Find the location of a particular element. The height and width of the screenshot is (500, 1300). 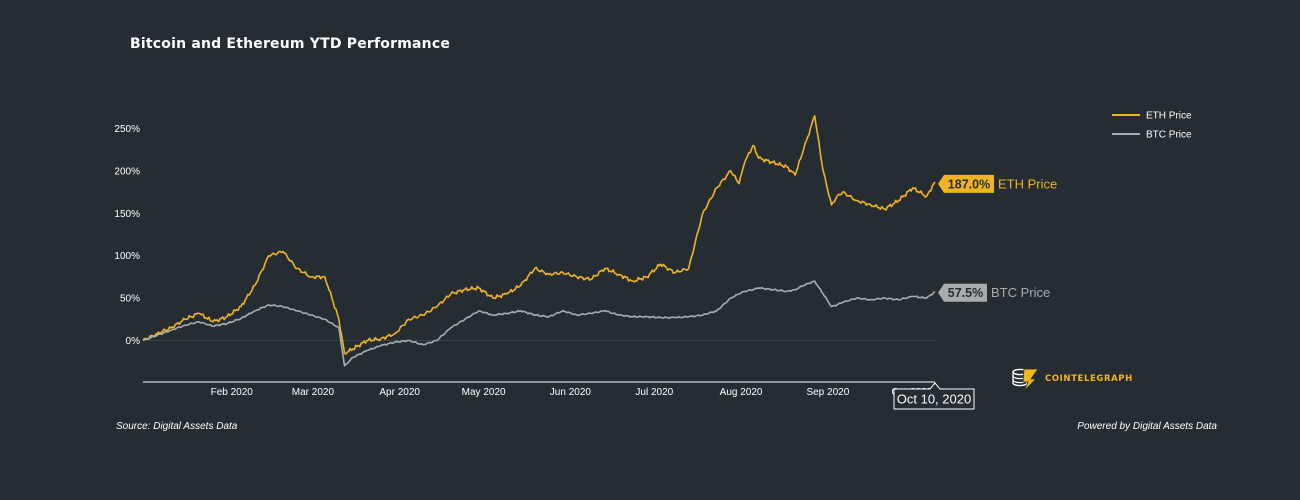

crosshair-tooltip-box is located at coordinates (934, 396).